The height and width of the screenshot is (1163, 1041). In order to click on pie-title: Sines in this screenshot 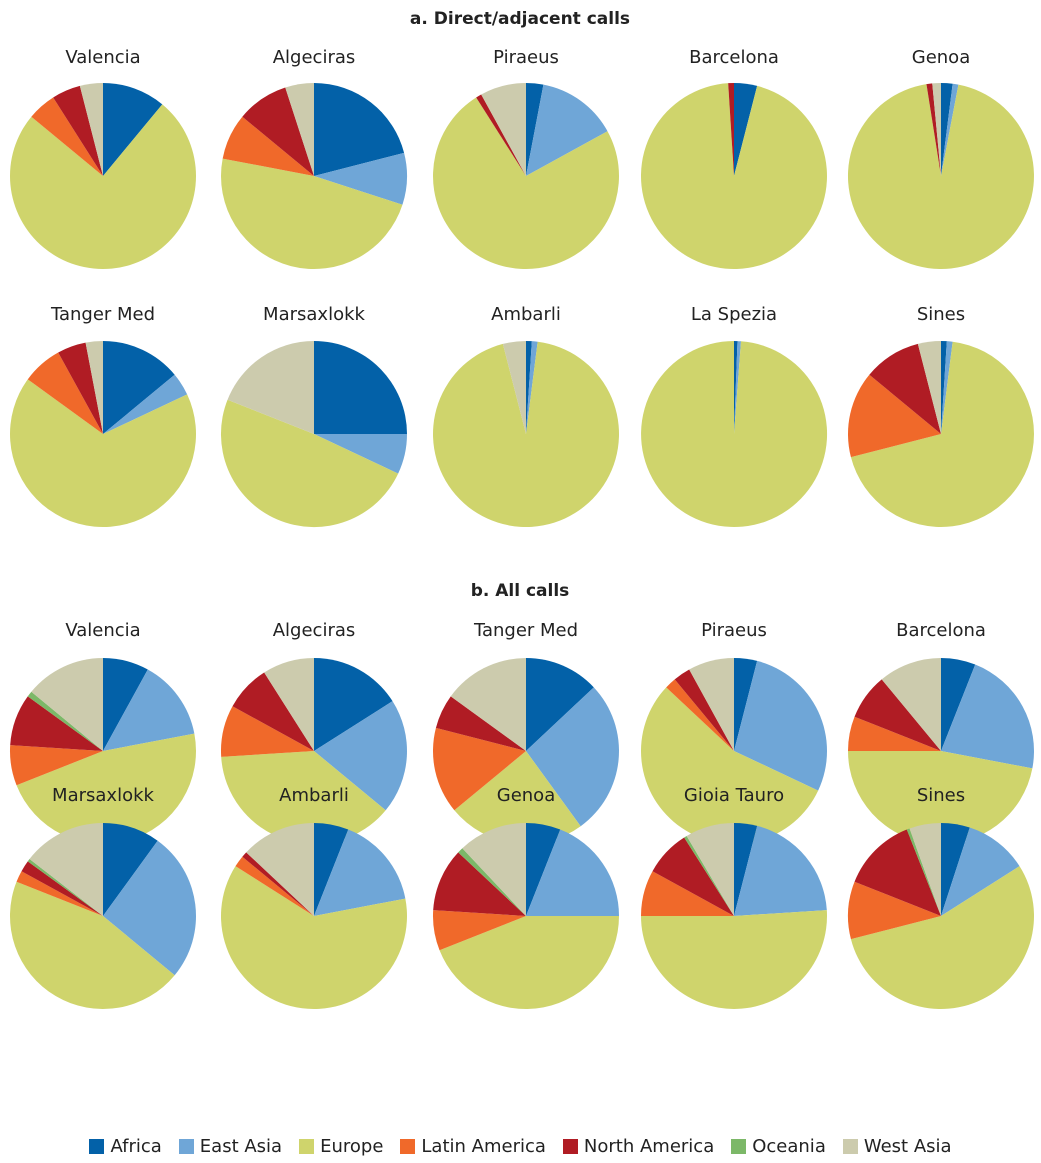, I will do `click(941, 795)`.